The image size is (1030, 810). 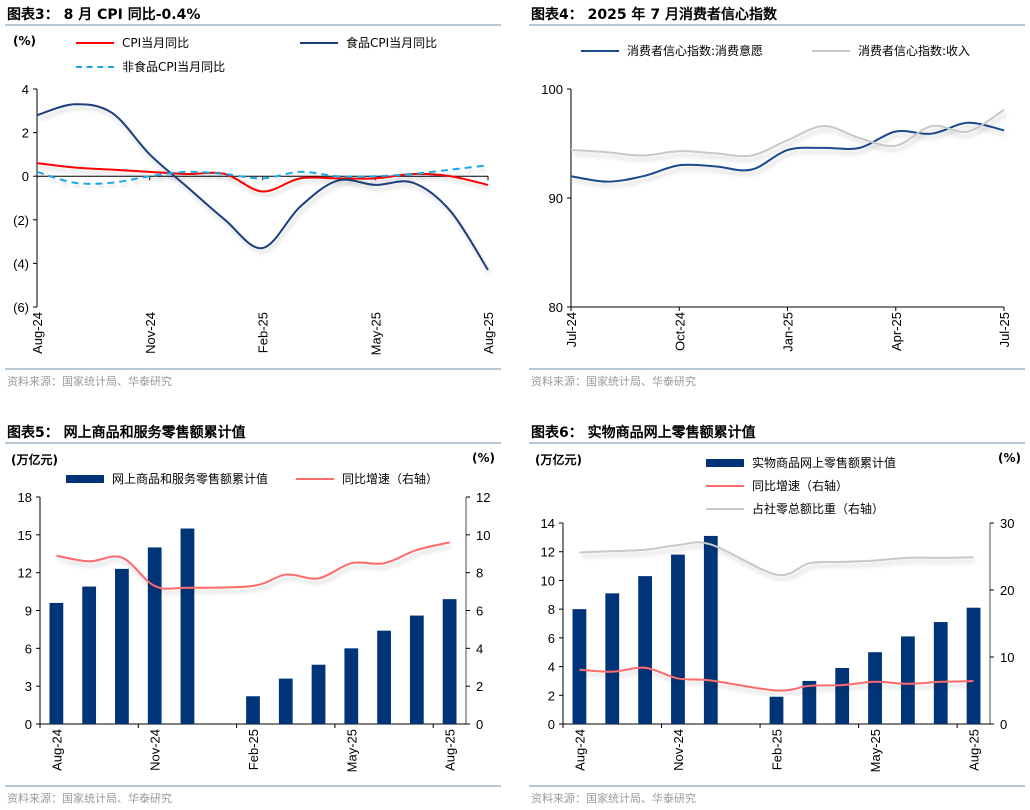 What do you see at coordinates (89, 798) in the screenshot?
I see `chart5-source: 资料来源：国家统计局、华泰研究` at bounding box center [89, 798].